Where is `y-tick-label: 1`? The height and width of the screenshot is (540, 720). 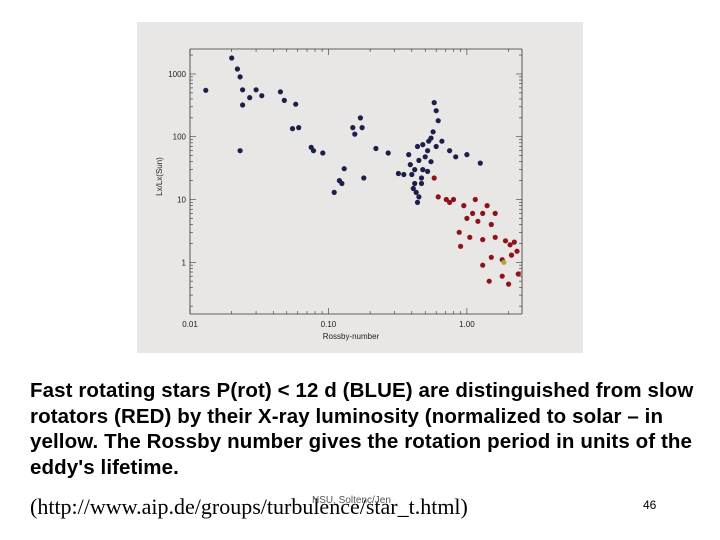
y-tick-label: 1 is located at coordinates (184, 262).